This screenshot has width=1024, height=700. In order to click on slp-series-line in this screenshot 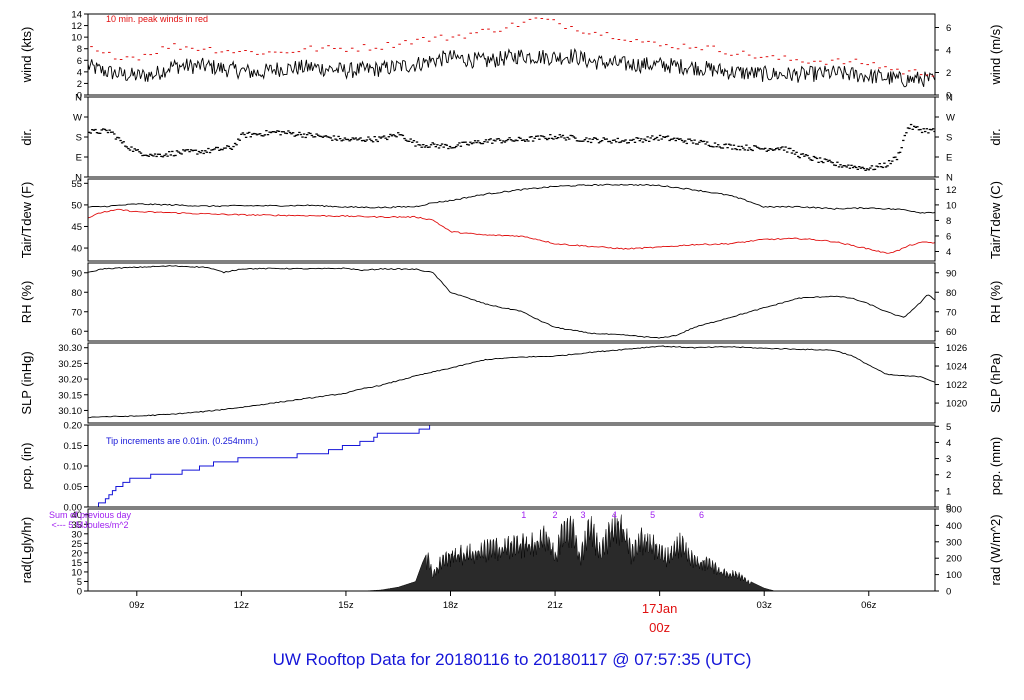, I will do `click(511, 382)`.